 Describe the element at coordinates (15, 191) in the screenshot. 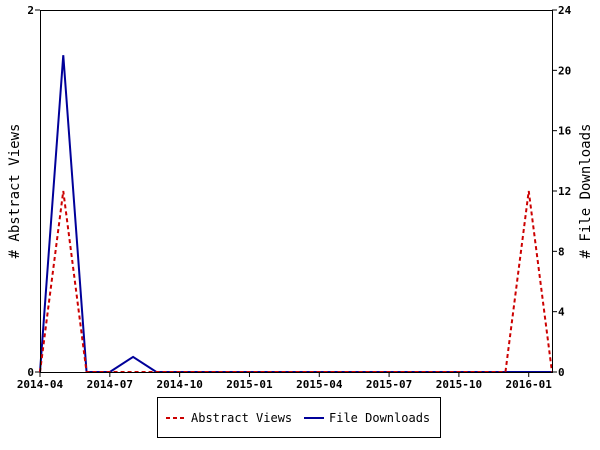

I see `y-axis-title: # Abstract Views` at that location.